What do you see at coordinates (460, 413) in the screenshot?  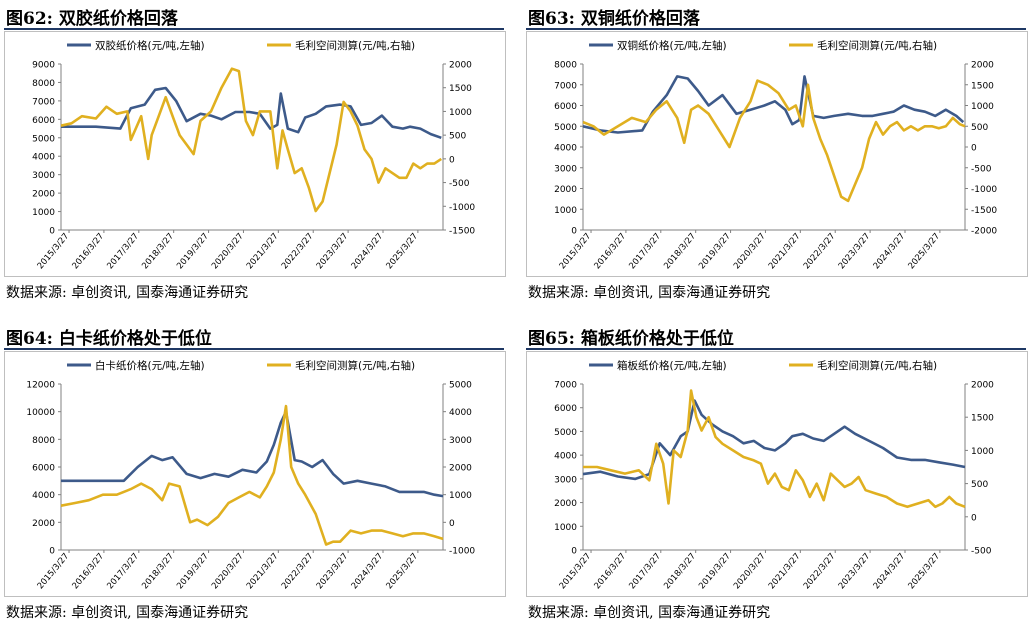 I see `right-tick-label: 4000` at bounding box center [460, 413].